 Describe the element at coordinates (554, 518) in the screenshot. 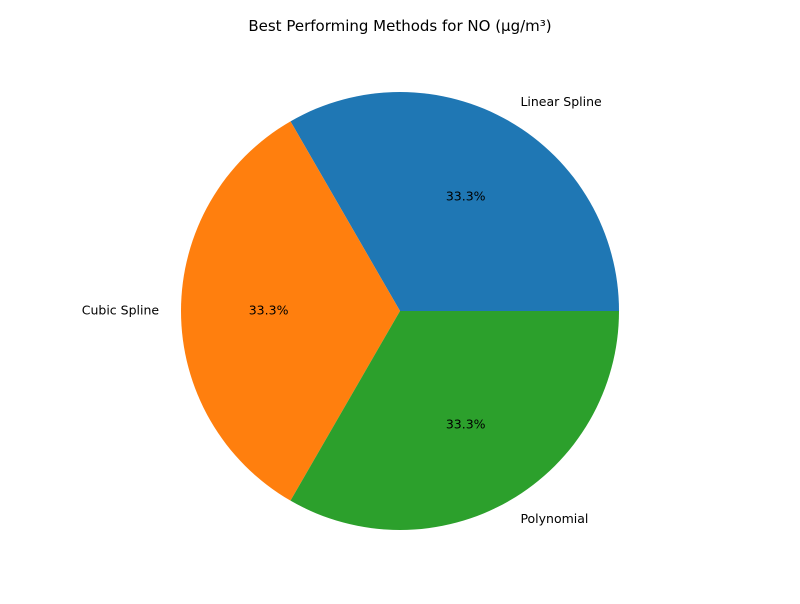

I see `slice-label-polynomial: Polynomial` at that location.